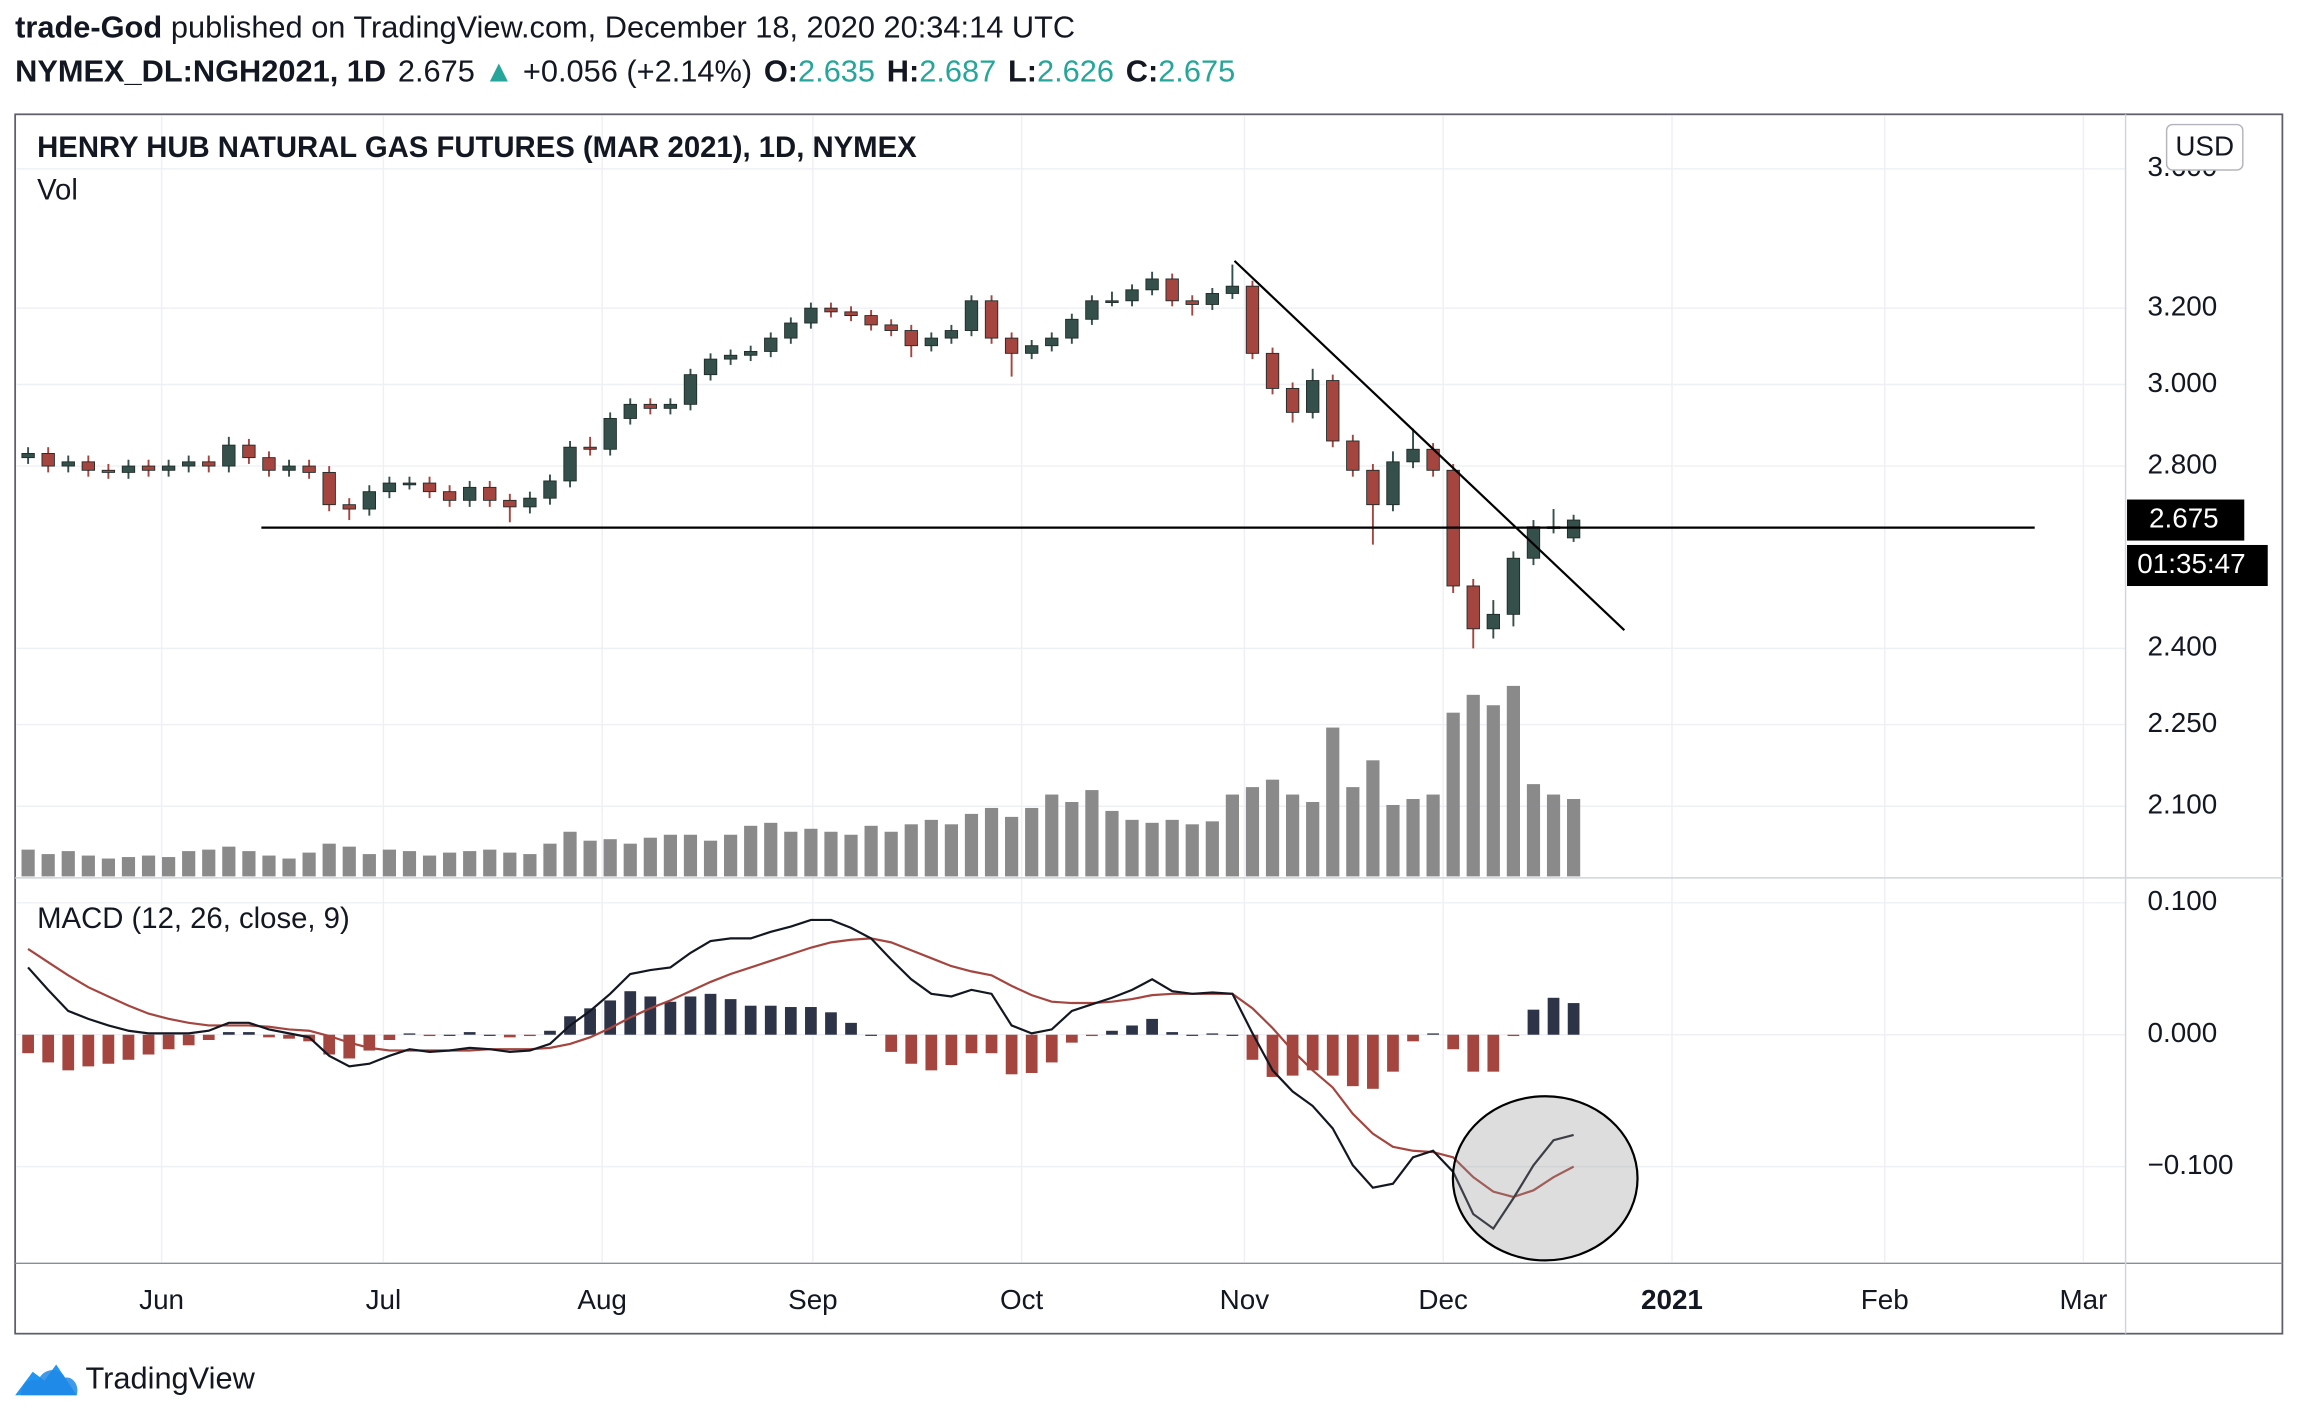  What do you see at coordinates (384, 1299) in the screenshot?
I see `x-tick-label: Jul` at bounding box center [384, 1299].